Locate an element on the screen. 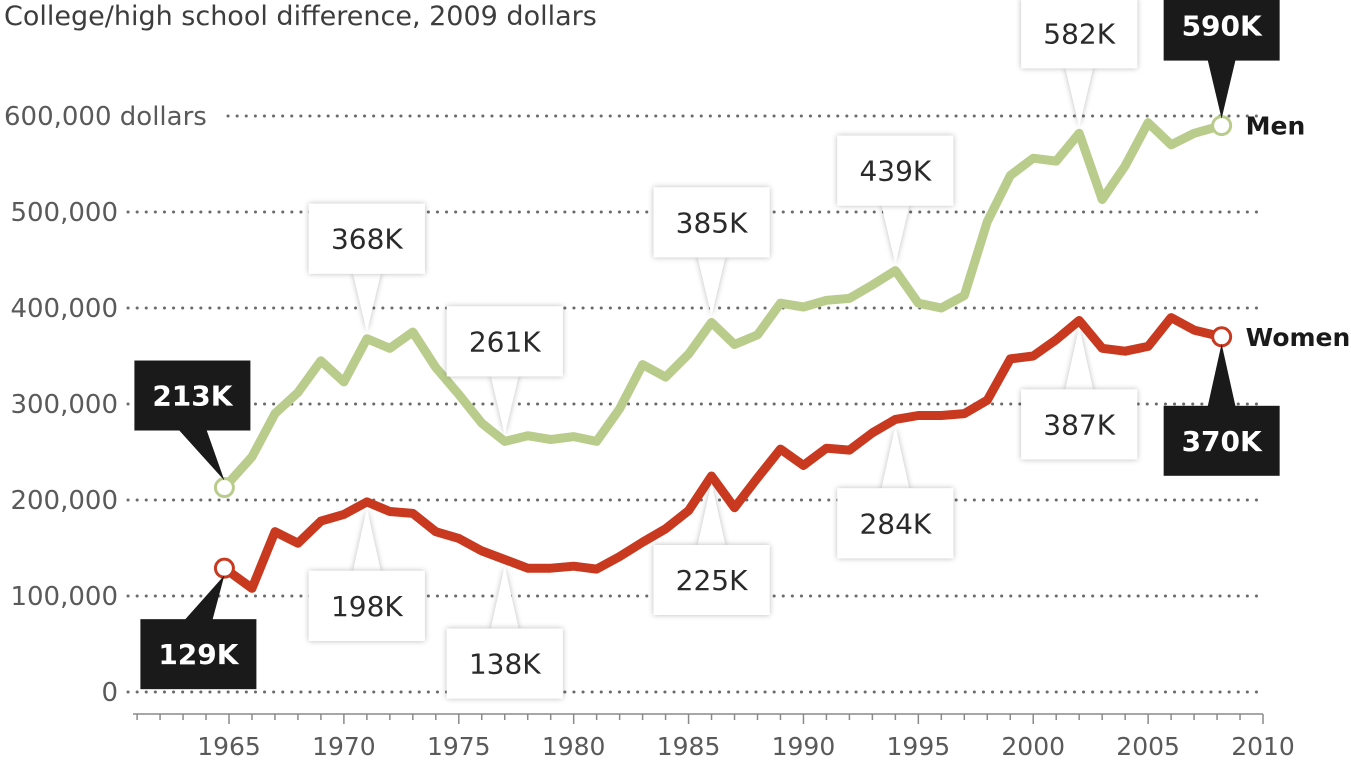  callout-213K: 213K is located at coordinates (192, 420).